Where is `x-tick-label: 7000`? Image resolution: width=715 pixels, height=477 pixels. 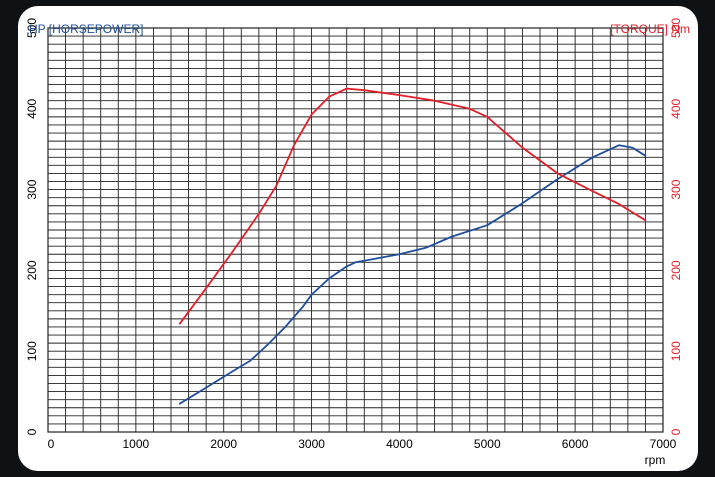
x-tick-label: 7000 is located at coordinates (663, 444).